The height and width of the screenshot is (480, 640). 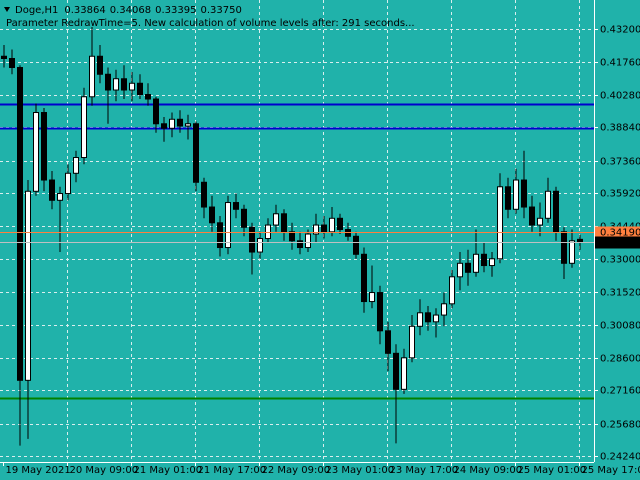 I want to click on x-tick-label: 22 May 09:00, so click(x=296, y=470).